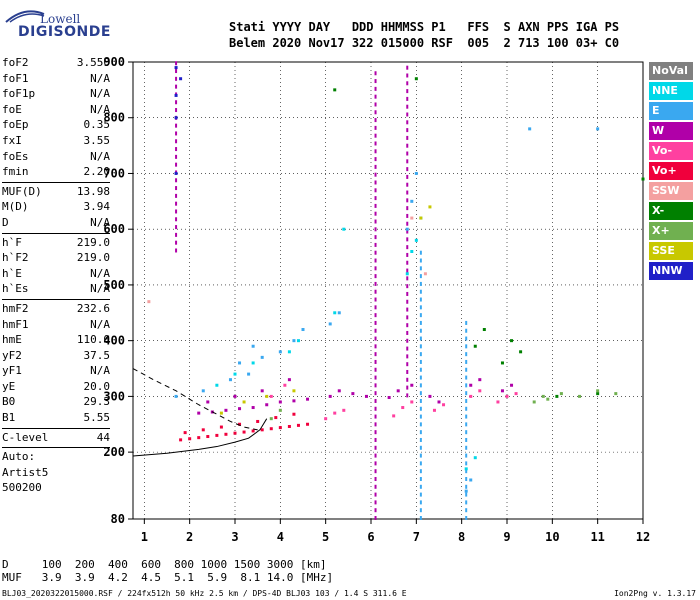  I want to click on param-row: foF1p N/A, so click(57, 95).